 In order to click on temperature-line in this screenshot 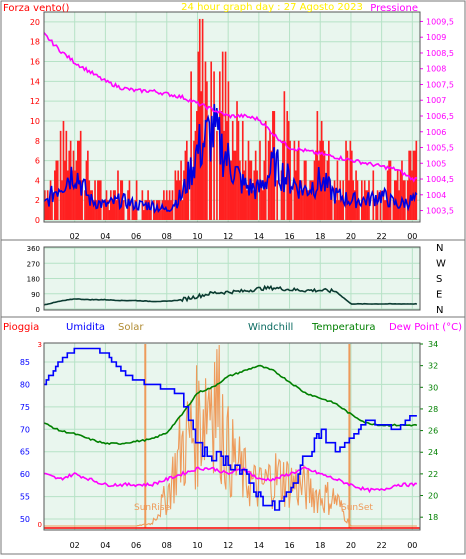, I will do `click(230, 405)`.